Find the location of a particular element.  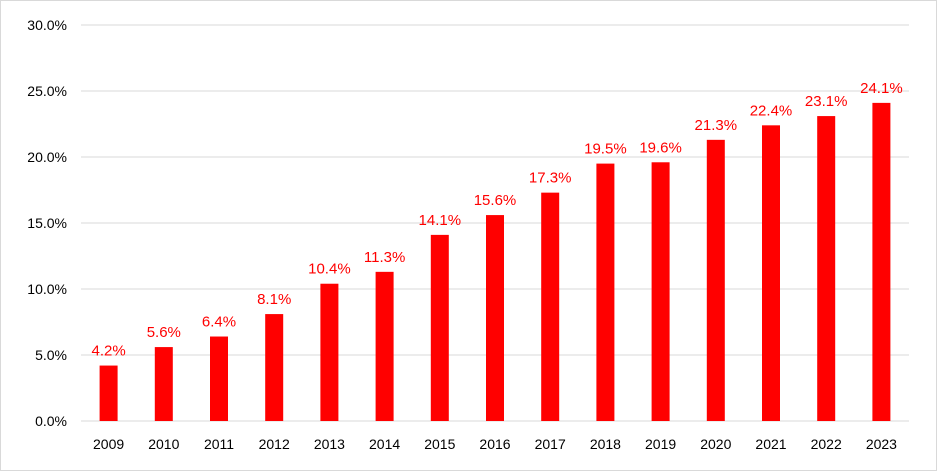

data-label: 14.1% is located at coordinates (440, 220).